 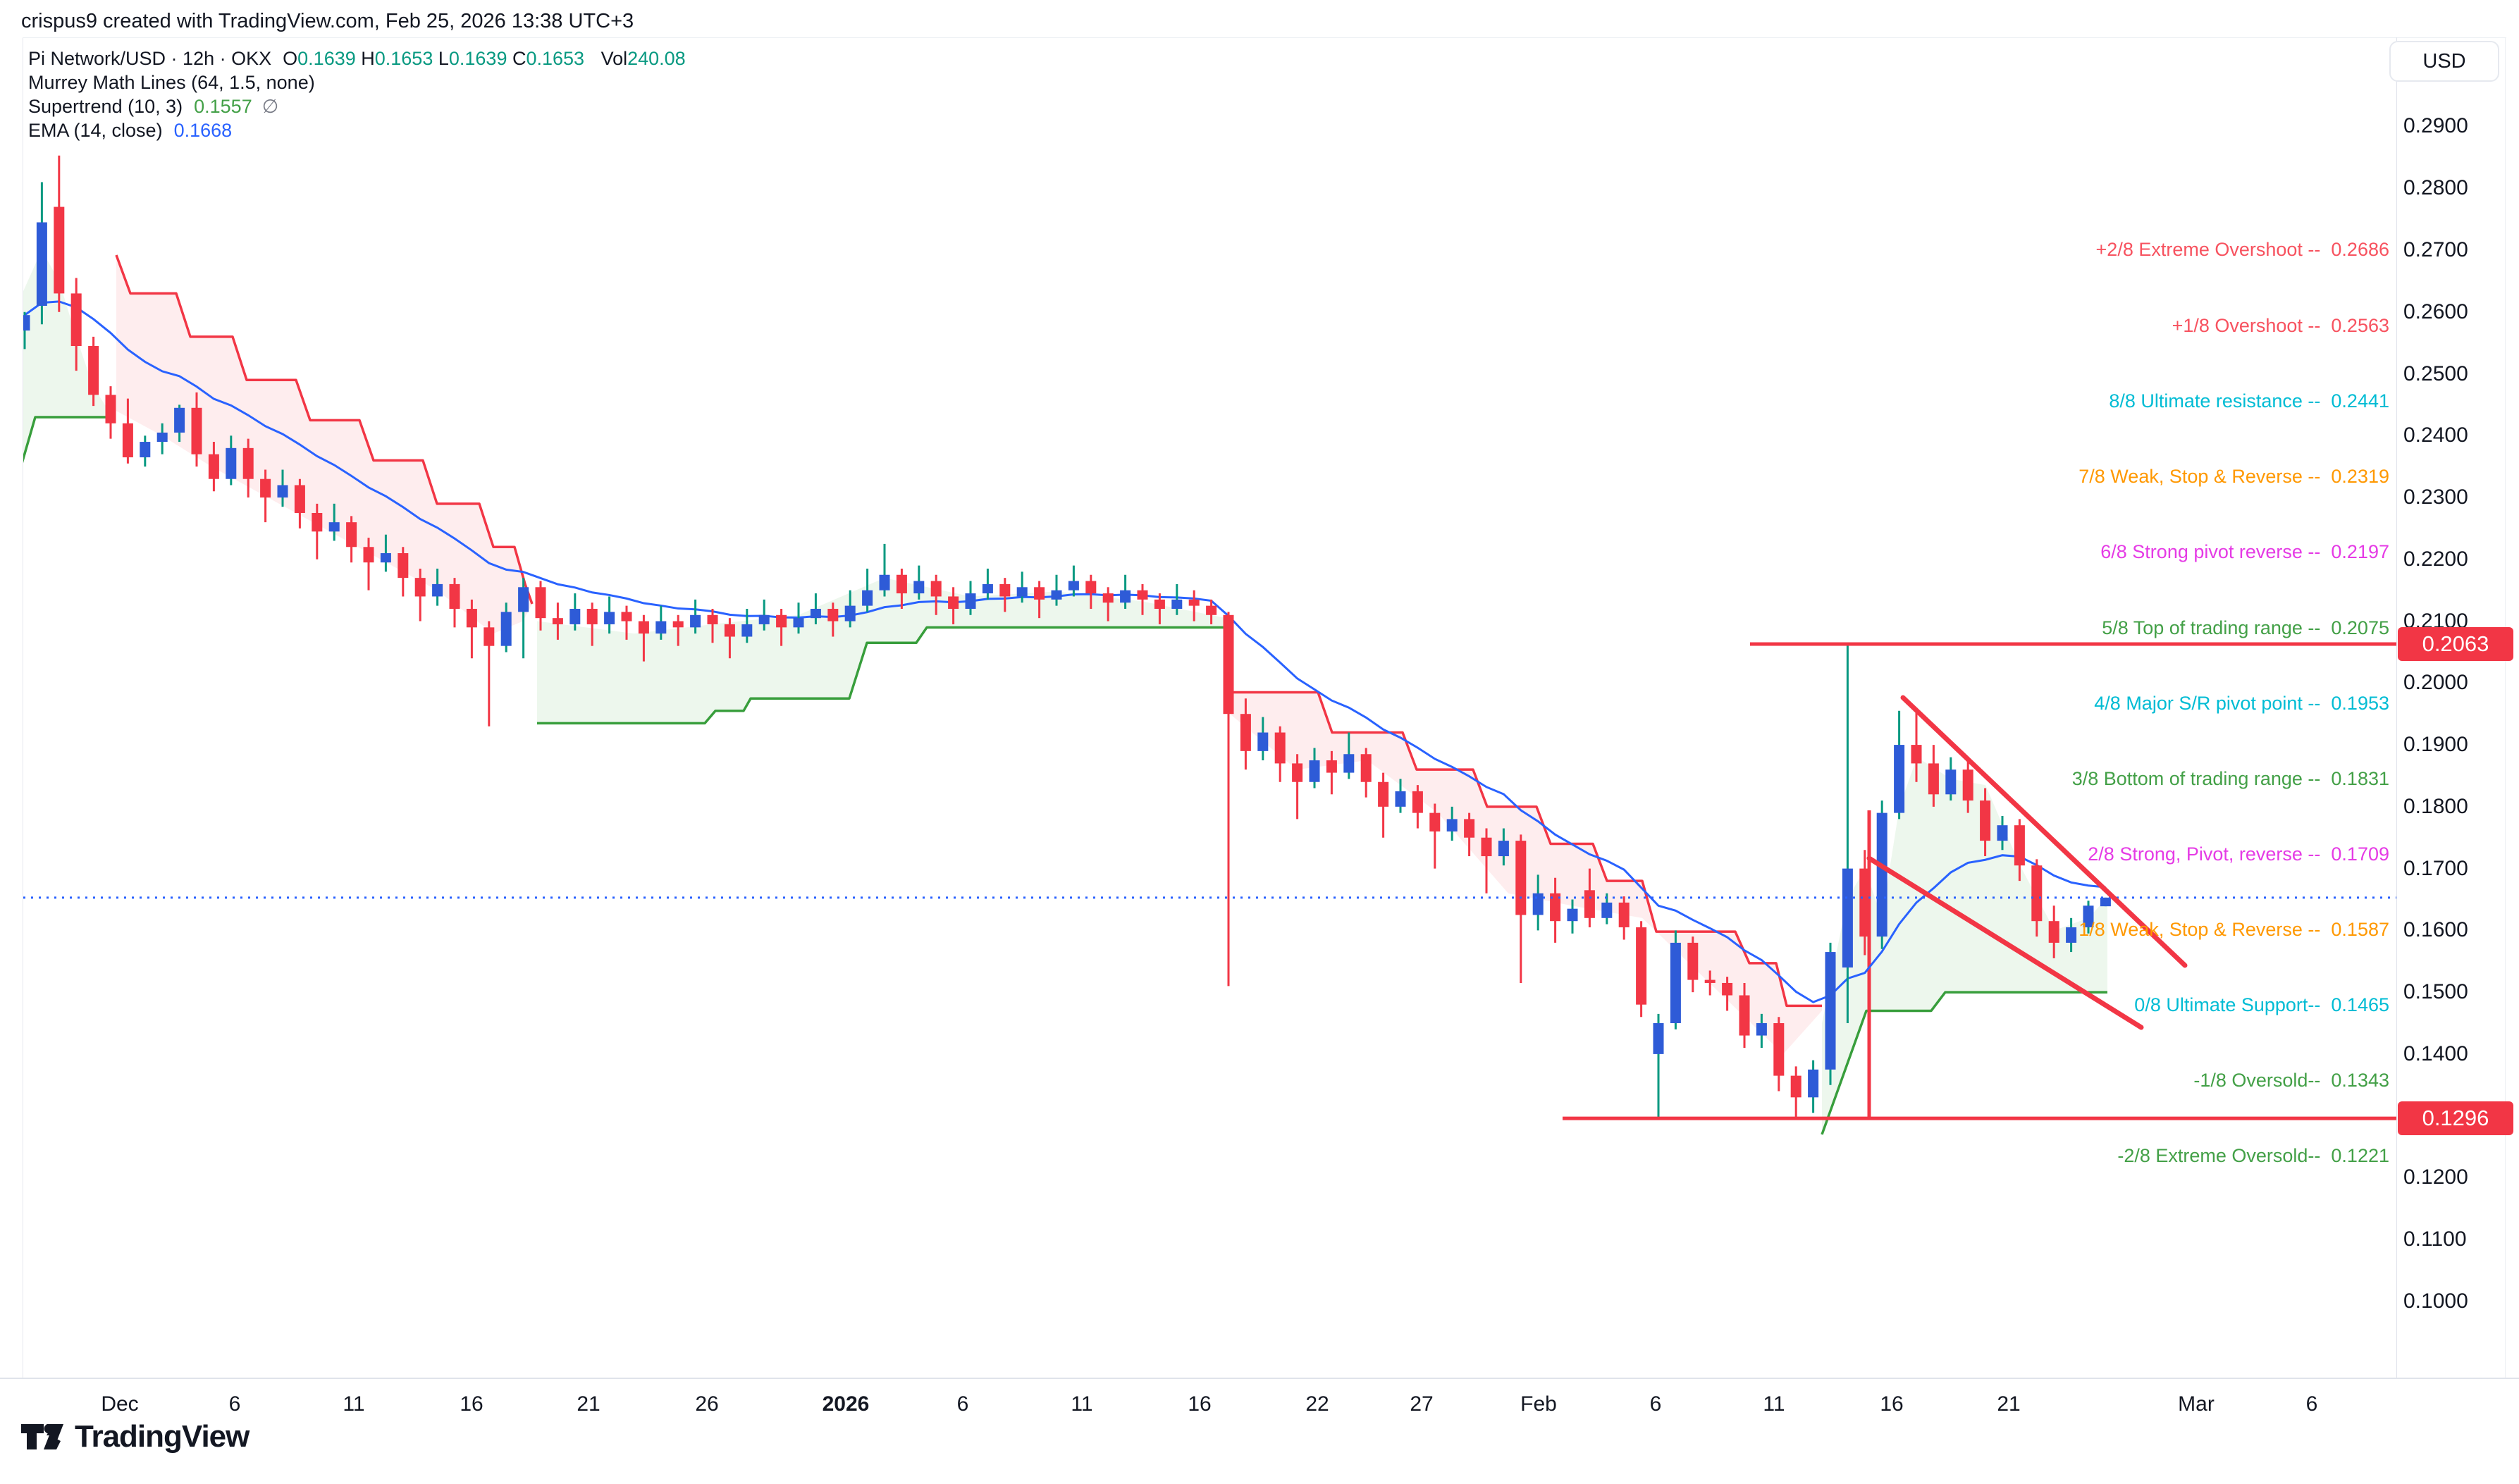 What do you see at coordinates (881, 651) in the screenshot?
I see `supertrend-bull-fill` at bounding box center [881, 651].